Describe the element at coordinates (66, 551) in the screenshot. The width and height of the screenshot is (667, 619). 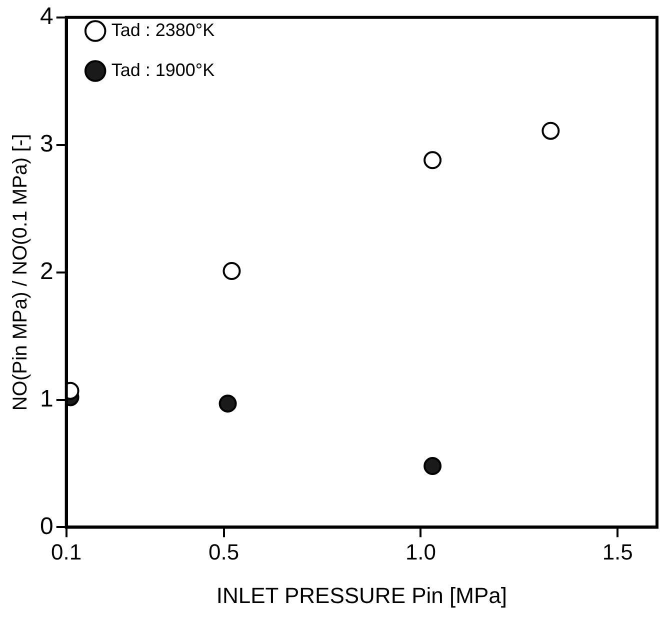
I see `x-tick-label: 0.1` at that location.